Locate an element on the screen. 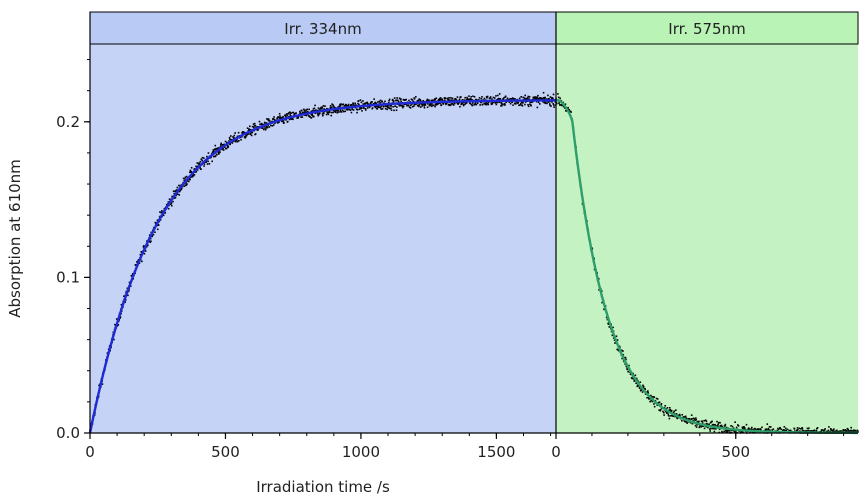 The image size is (860, 498). y-axis-title: Absorption at 610nm is located at coordinates (15, 238).